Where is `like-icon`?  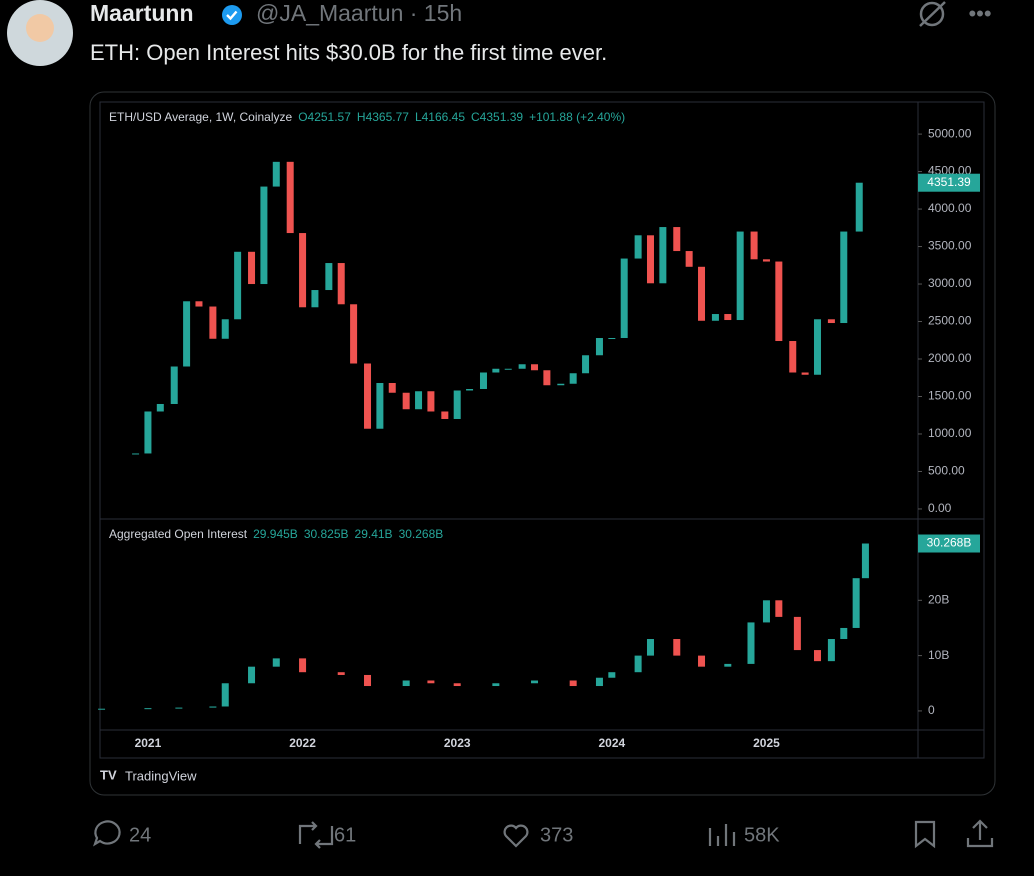 like-icon is located at coordinates (516, 836).